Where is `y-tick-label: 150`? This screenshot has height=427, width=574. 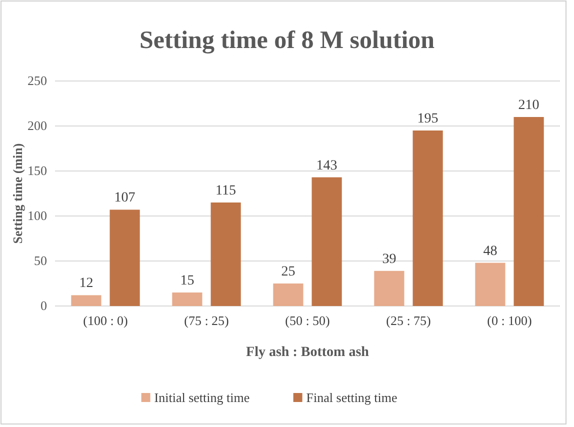
y-tick-label: 150 is located at coordinates (37, 170).